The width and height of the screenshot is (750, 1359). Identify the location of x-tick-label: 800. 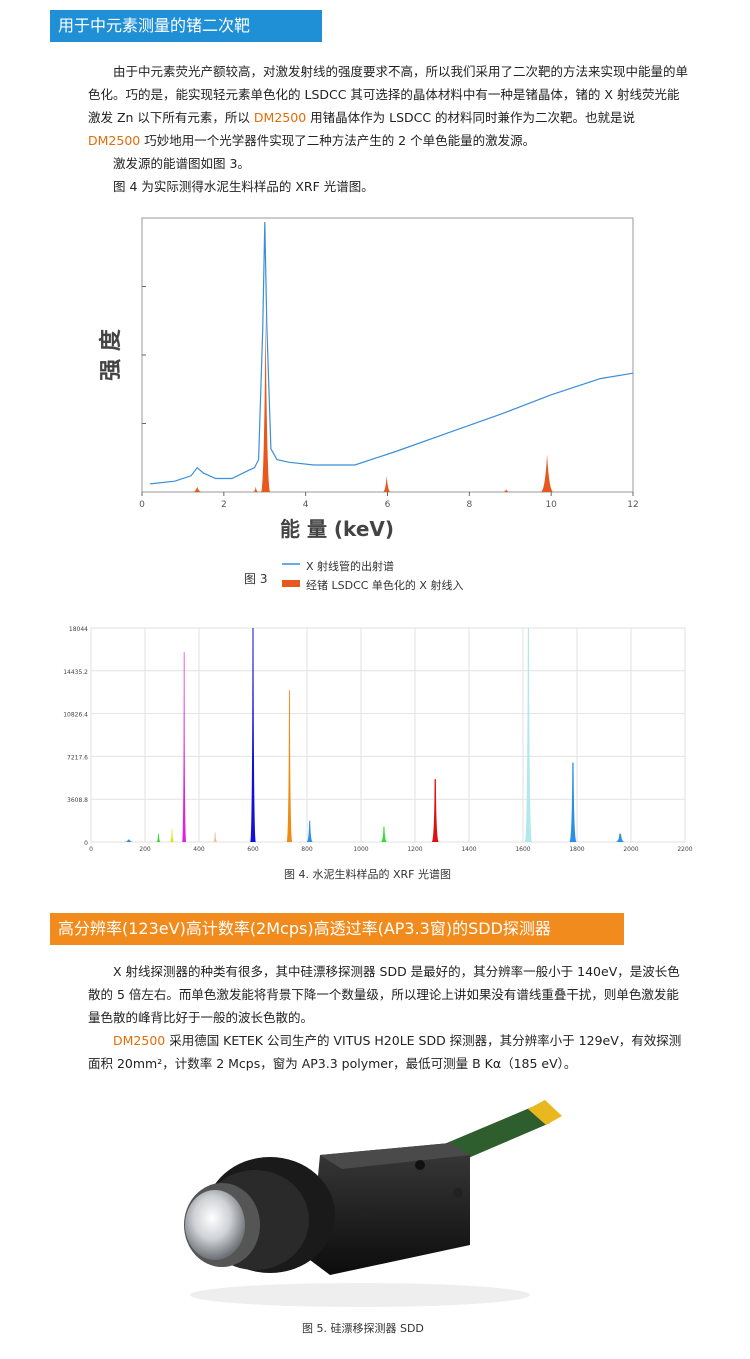
(307, 849).